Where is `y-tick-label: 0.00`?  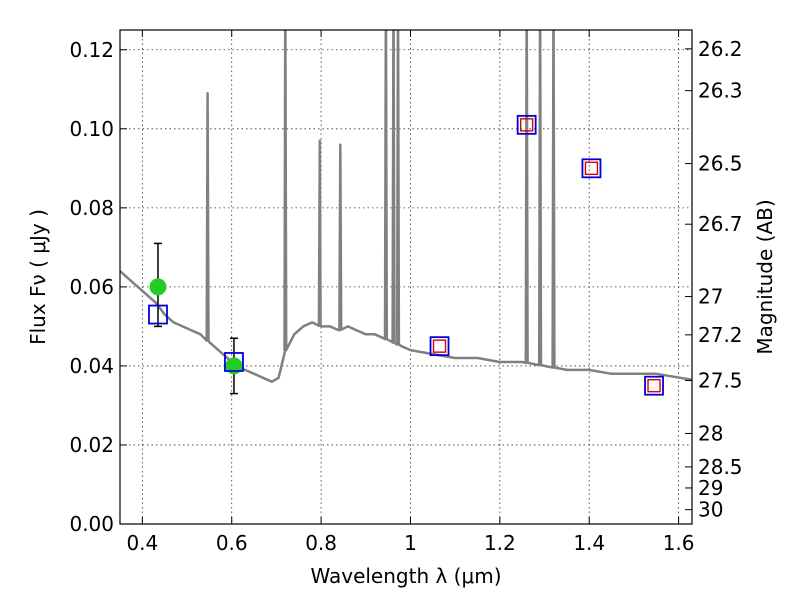
y-tick-label: 0.00 is located at coordinates (91, 524).